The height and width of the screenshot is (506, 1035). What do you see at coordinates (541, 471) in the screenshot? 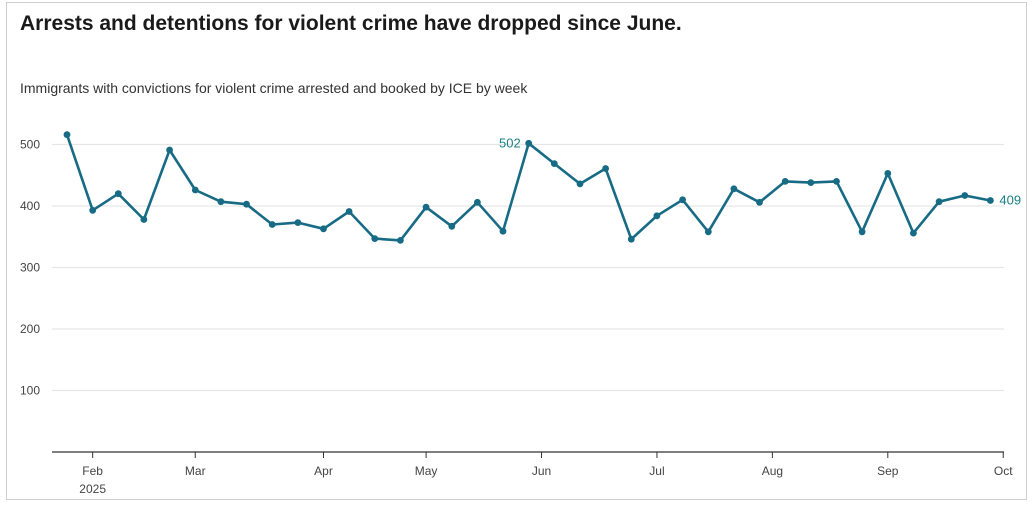
I see `x-tick-label-jun: Jun` at bounding box center [541, 471].